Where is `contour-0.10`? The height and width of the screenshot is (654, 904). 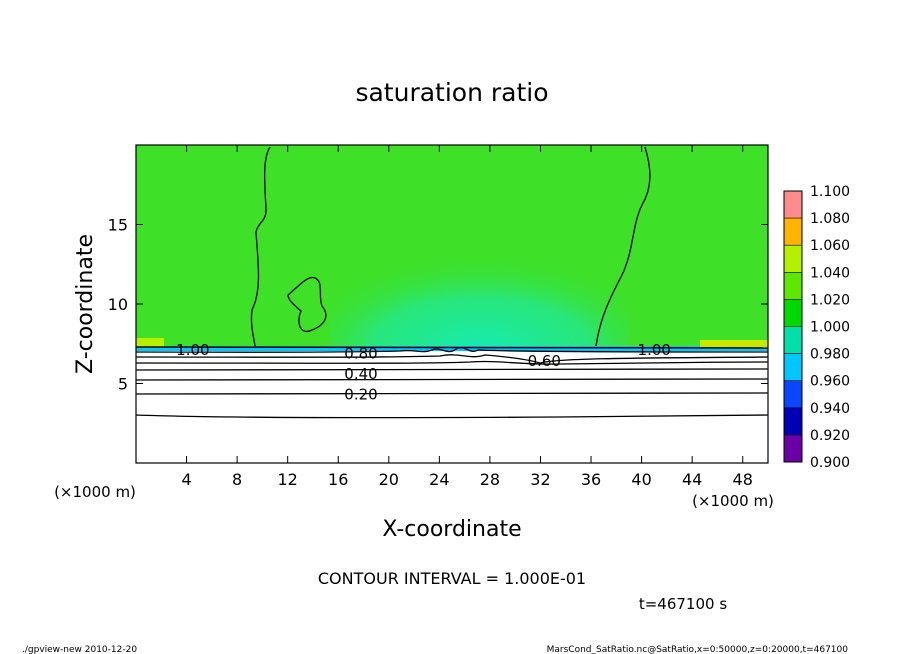 contour-0.10 is located at coordinates (452, 416).